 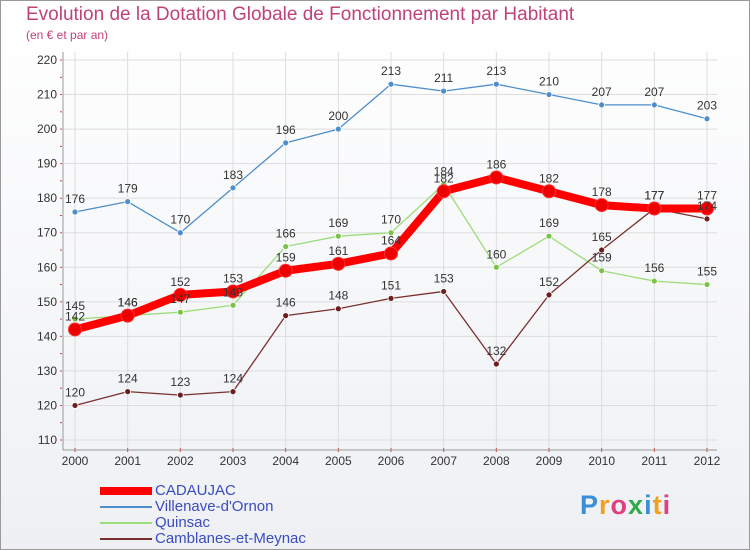 I want to click on x-tick-label: 2004, so click(x=285, y=461).